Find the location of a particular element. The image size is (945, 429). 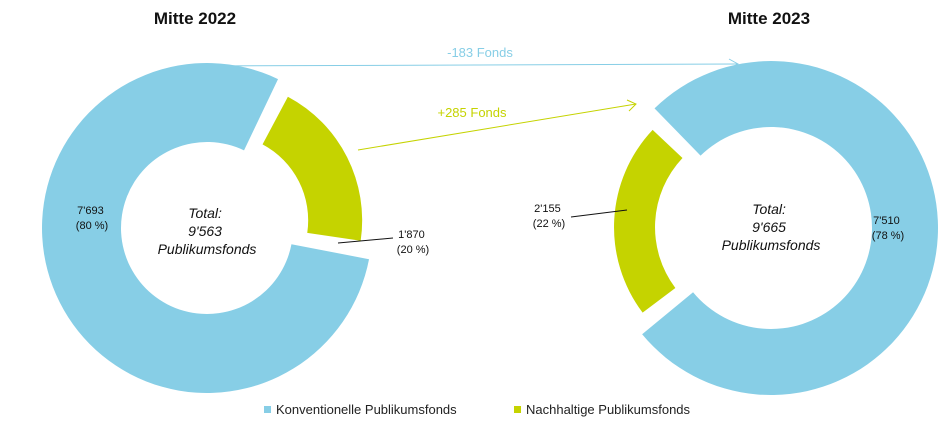

value-label-nachhaltige-2022: 1'870 (20 %) is located at coordinates (413, 242).